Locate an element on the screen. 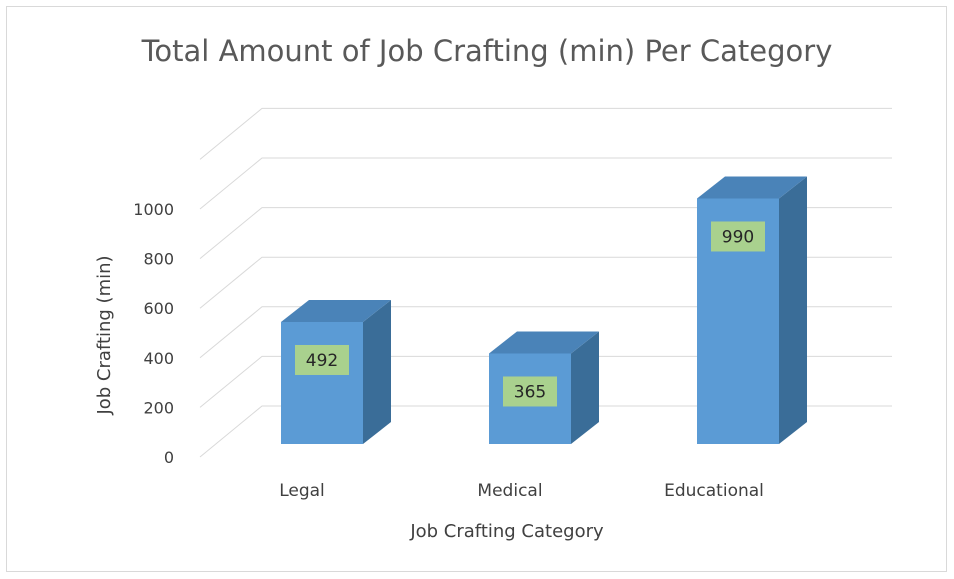 This screenshot has width=954, height=579. x-category-label: Educational is located at coordinates (714, 491).